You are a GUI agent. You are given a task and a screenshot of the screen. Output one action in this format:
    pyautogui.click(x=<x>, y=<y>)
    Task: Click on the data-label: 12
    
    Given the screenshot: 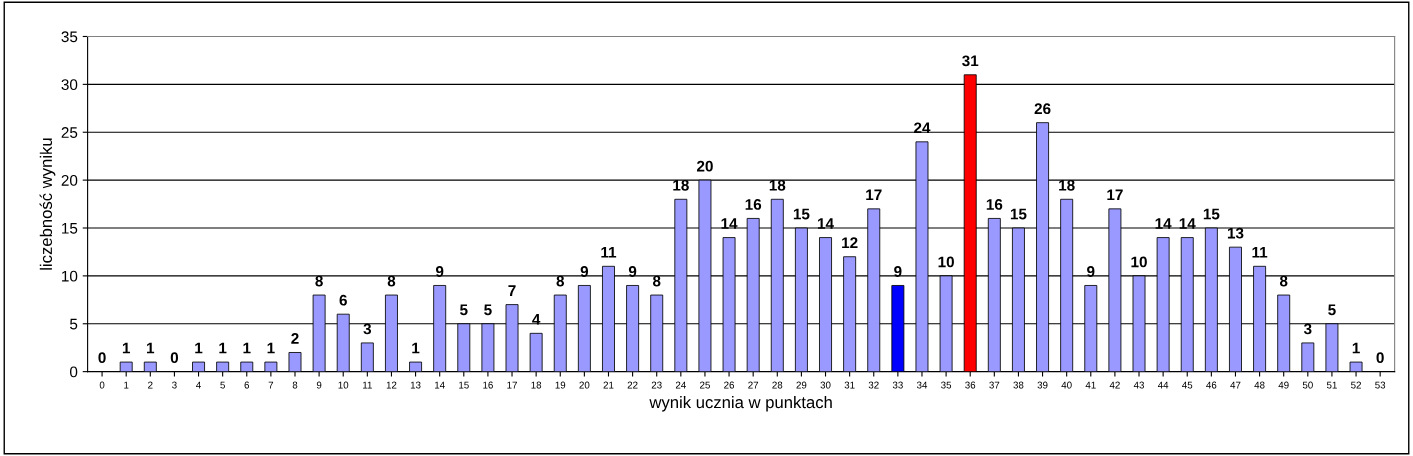 What is the action you would take?
    pyautogui.click(x=850, y=242)
    